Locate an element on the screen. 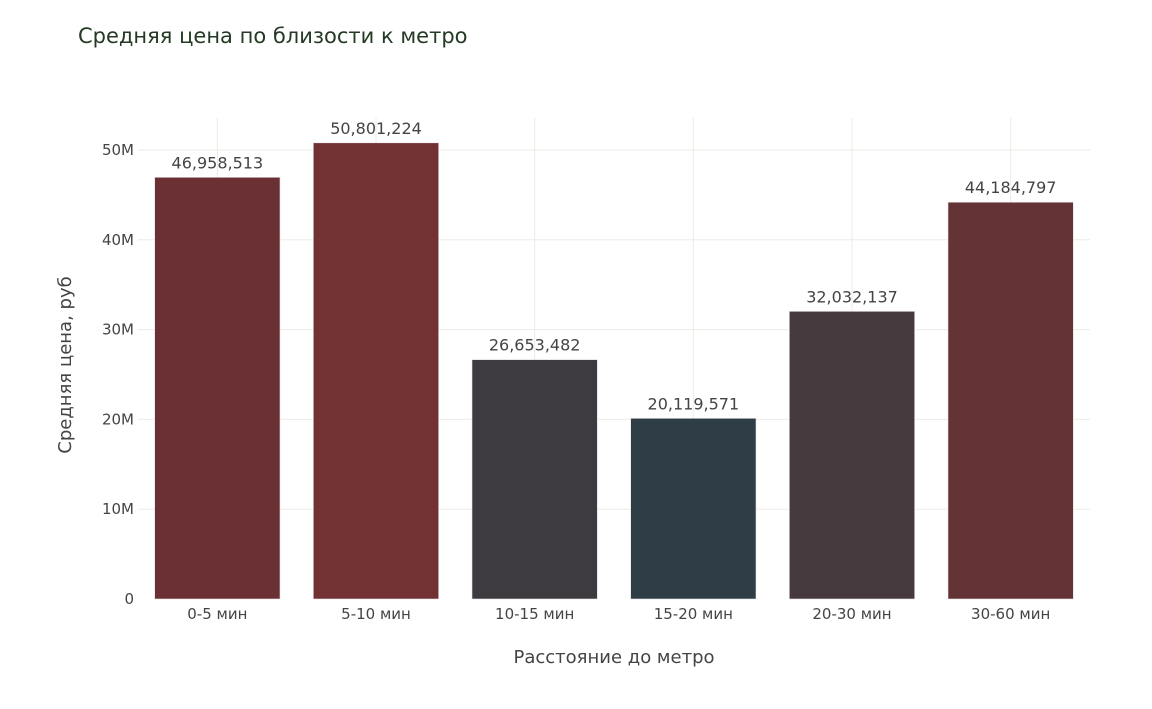 The height and width of the screenshot is (709, 1152). x-tick-label: 0-5 мин is located at coordinates (217, 614).